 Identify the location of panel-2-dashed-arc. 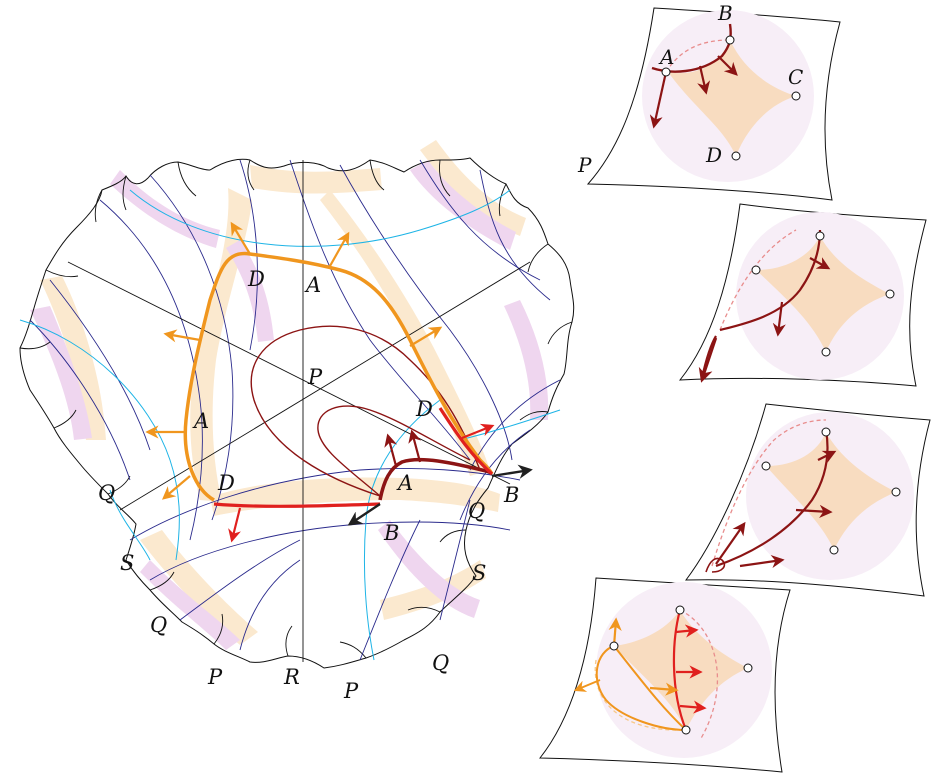
(758, 280).